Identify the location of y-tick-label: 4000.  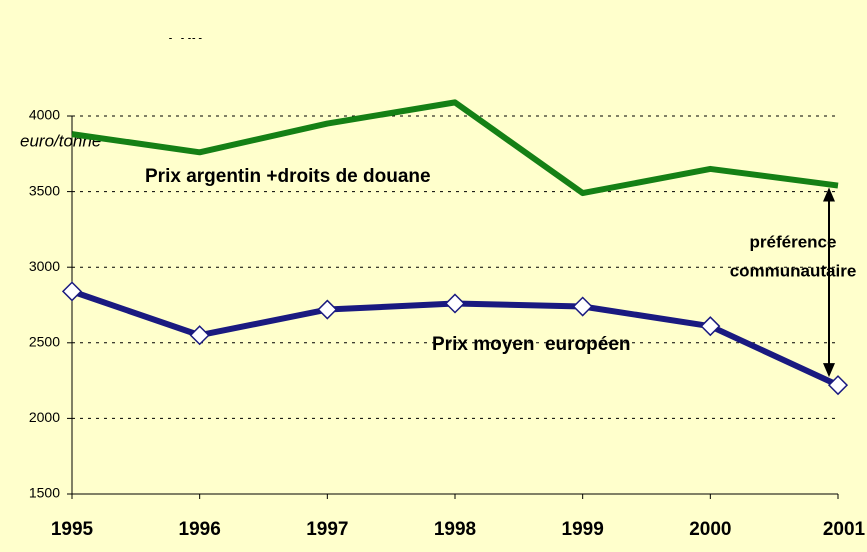
(44, 115).